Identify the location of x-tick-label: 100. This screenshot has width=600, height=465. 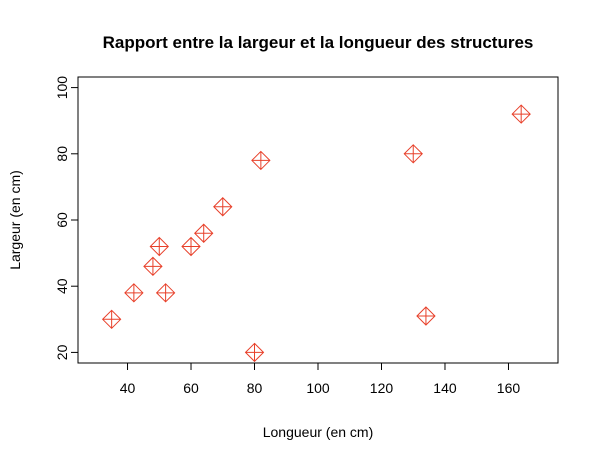
(318, 388).